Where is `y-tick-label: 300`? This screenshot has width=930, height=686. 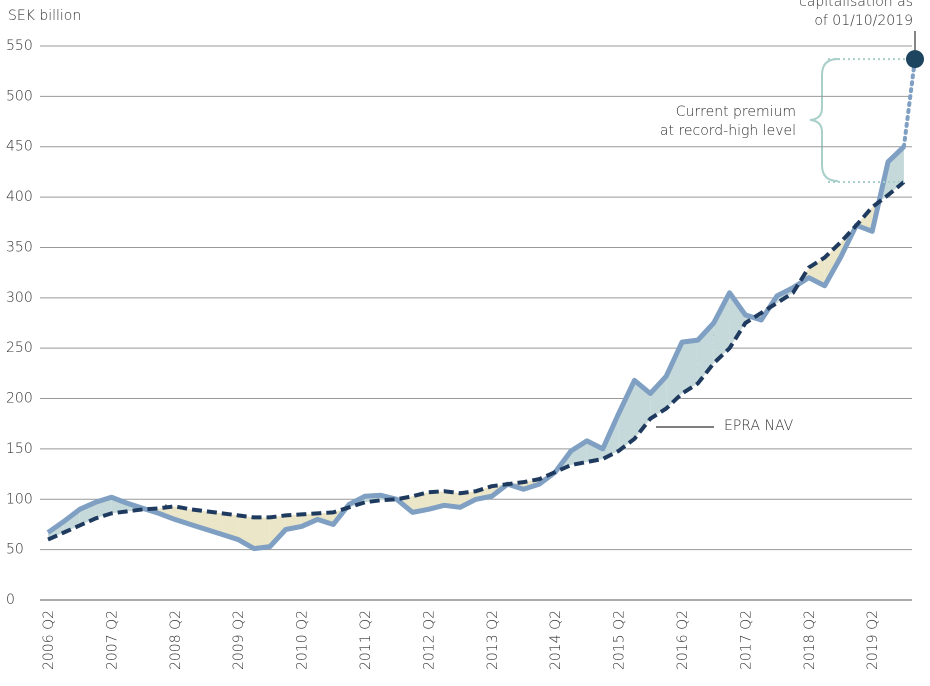 y-tick-label: 300 is located at coordinates (19, 298).